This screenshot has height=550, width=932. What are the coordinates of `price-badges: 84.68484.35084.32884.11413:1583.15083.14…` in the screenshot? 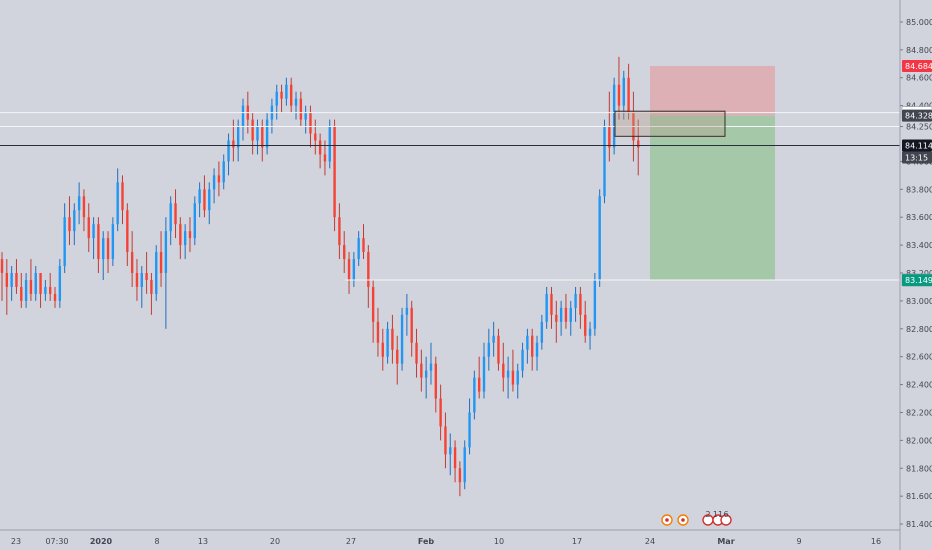 It's located at (916, 173).